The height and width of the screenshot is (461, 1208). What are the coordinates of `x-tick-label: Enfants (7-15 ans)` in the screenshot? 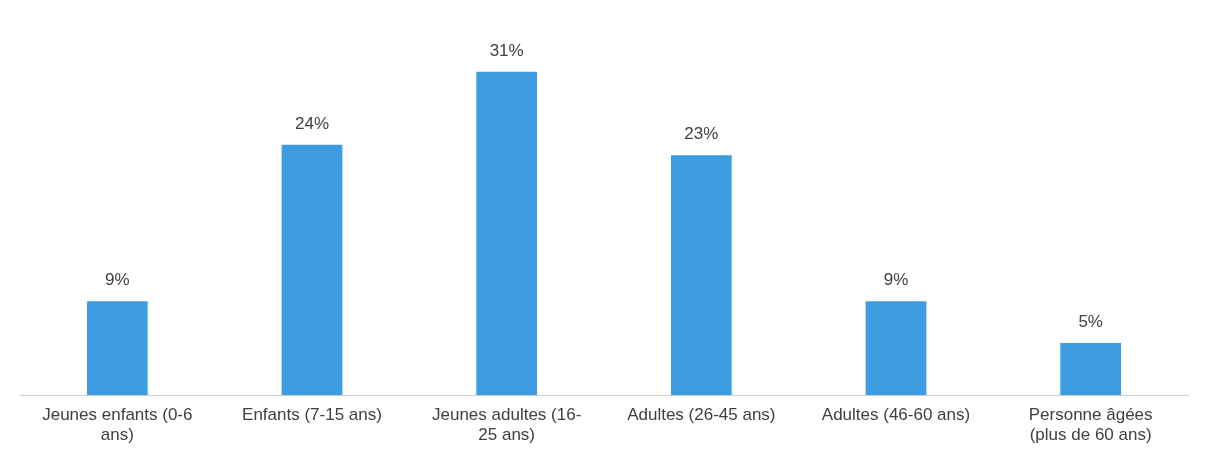 It's located at (312, 415).